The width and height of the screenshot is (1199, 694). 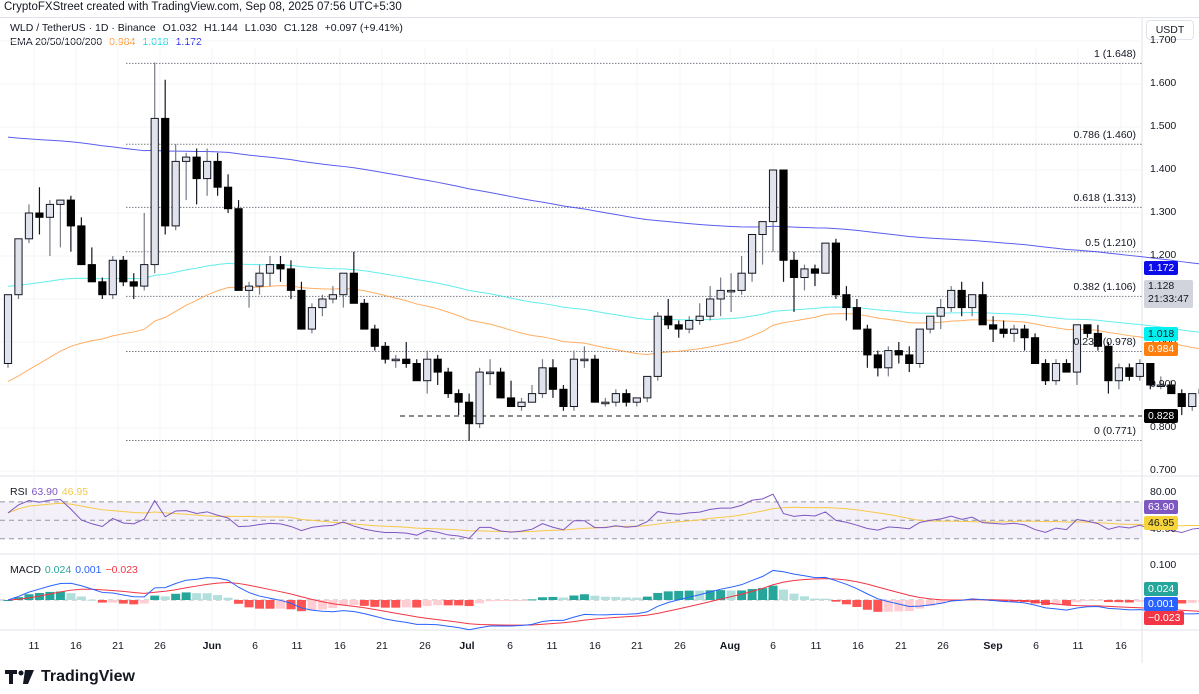 I want to click on price-tag: 0.828, so click(x=1161, y=415).